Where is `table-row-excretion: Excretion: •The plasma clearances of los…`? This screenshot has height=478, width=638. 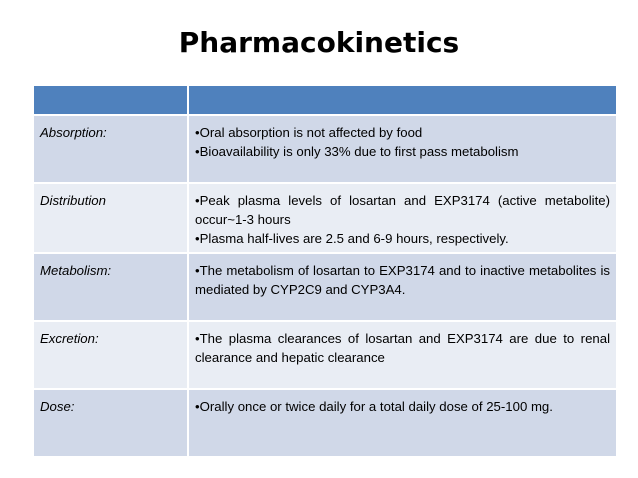
table-row-excretion: Excretion: •The plasma clearances of los… is located at coordinates (325, 355).